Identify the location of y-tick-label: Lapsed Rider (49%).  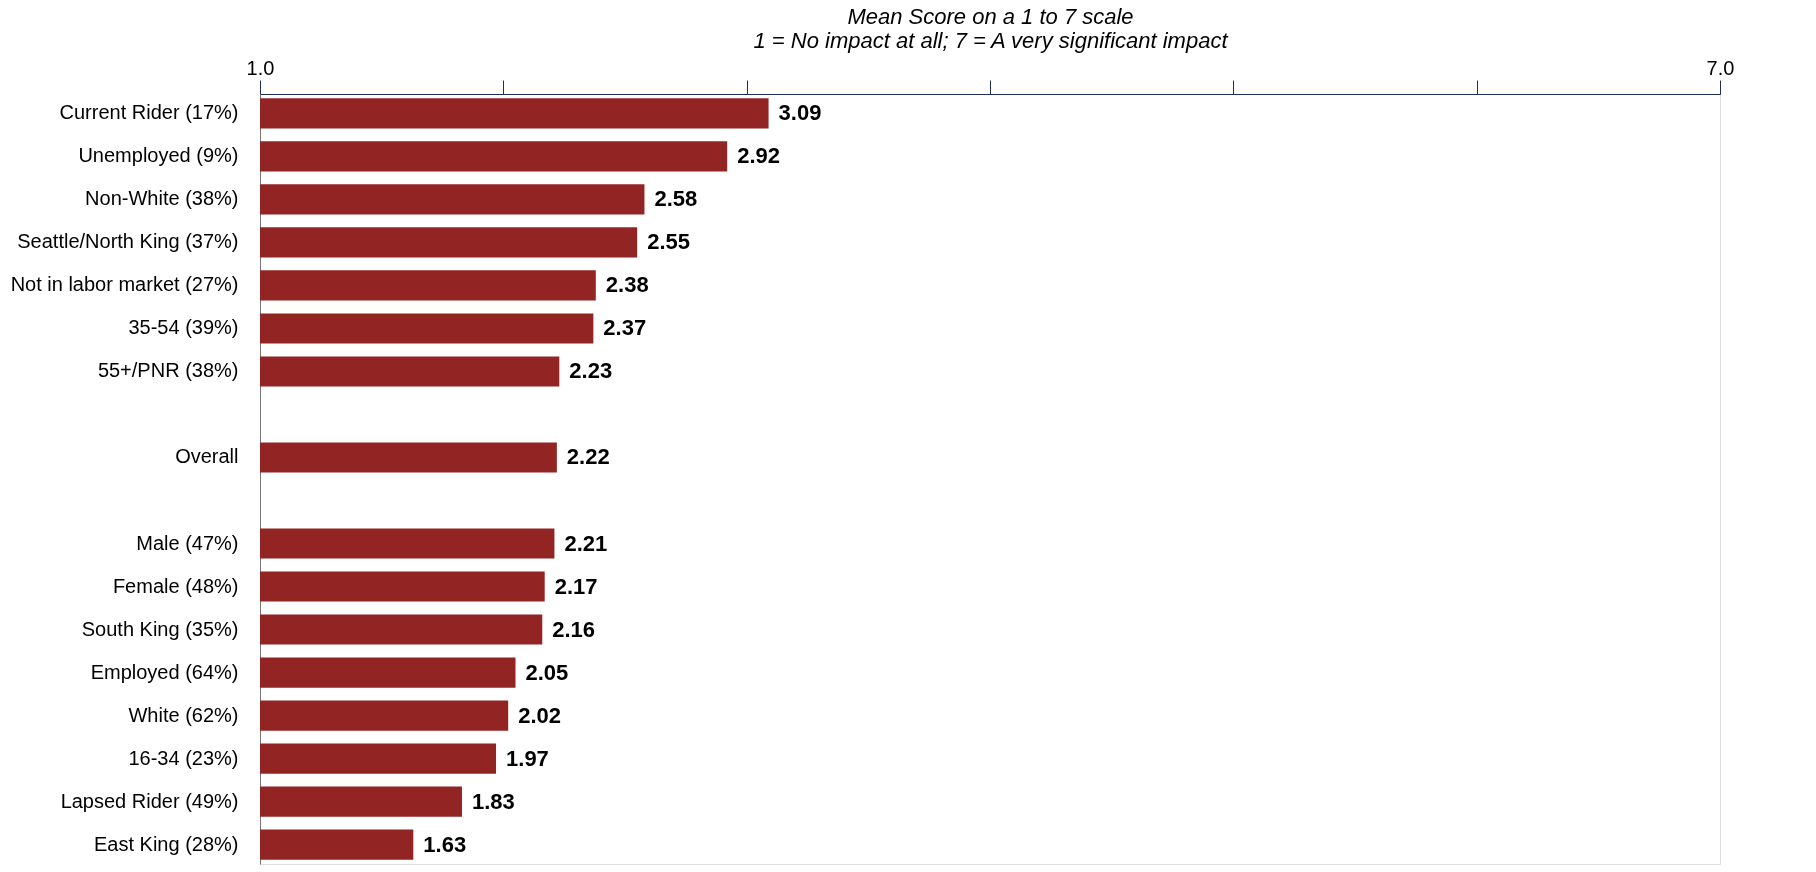
(149, 800).